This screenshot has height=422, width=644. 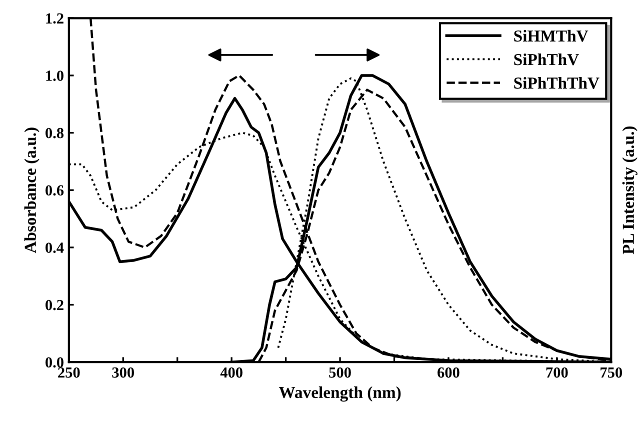 I want to click on x-tick-label: 250, so click(x=69, y=372).